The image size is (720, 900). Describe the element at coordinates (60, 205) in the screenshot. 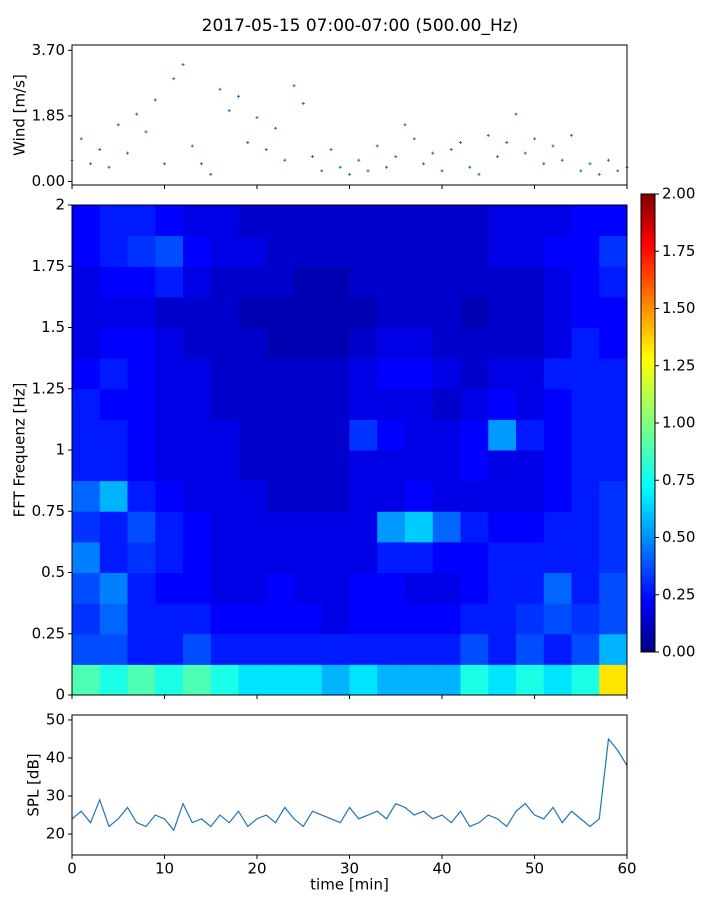

I see `y-tick-label: 2` at that location.